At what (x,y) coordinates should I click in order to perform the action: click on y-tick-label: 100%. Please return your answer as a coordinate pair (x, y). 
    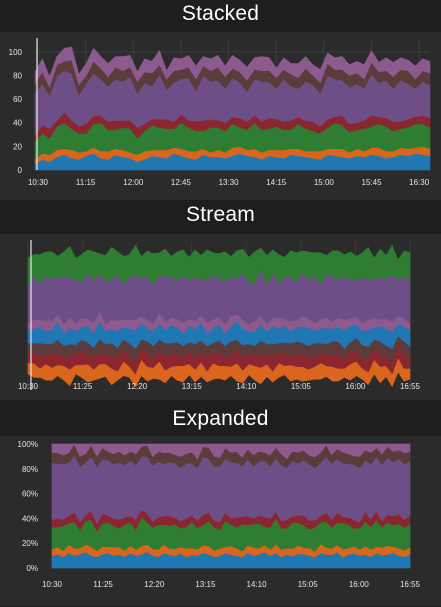
    Looking at the image, I should click on (28, 444).